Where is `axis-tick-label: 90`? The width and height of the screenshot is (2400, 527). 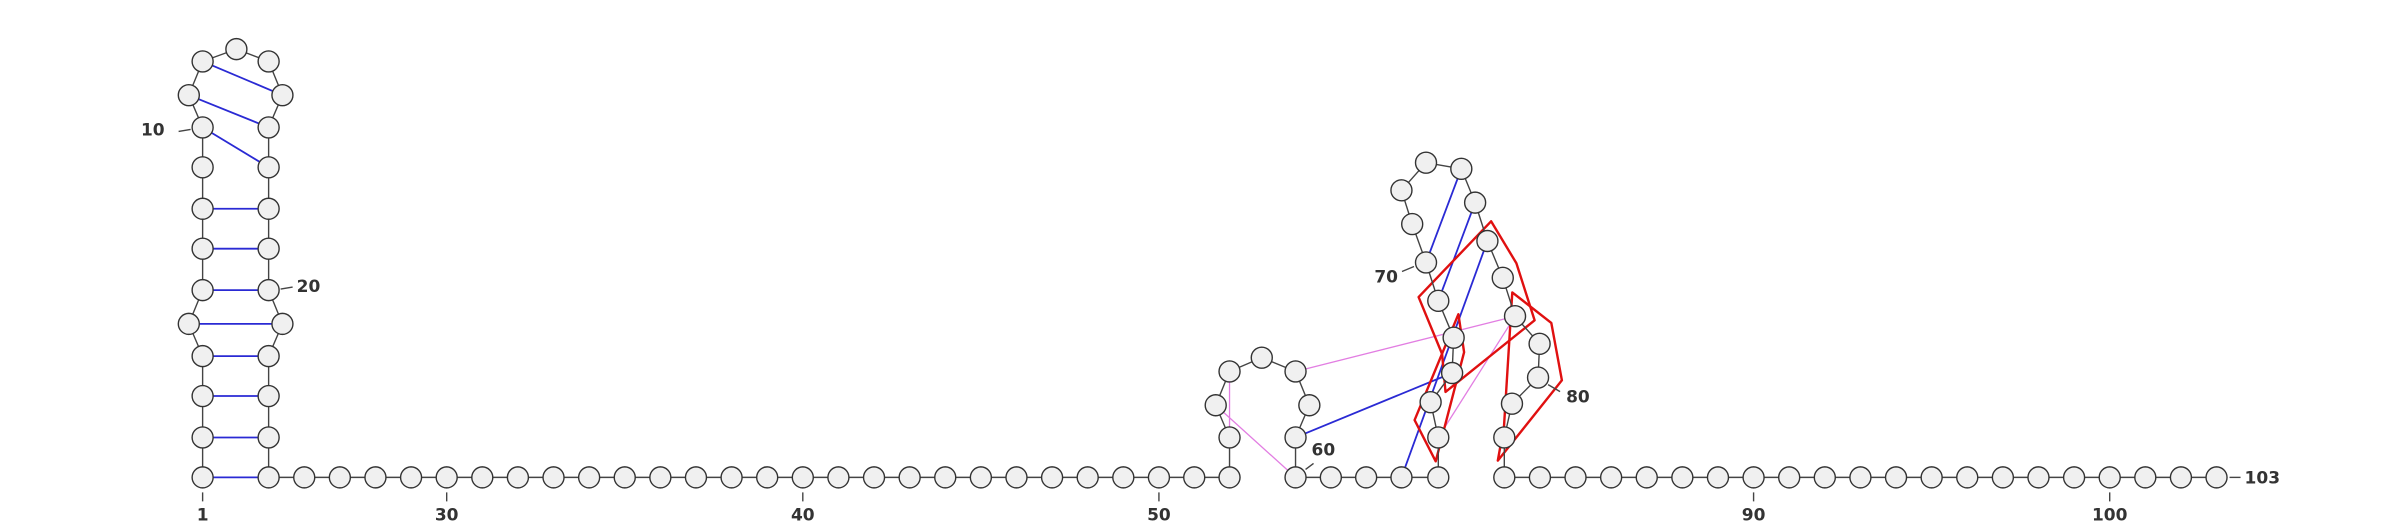 axis-tick-label: 90 is located at coordinates (1754, 515).